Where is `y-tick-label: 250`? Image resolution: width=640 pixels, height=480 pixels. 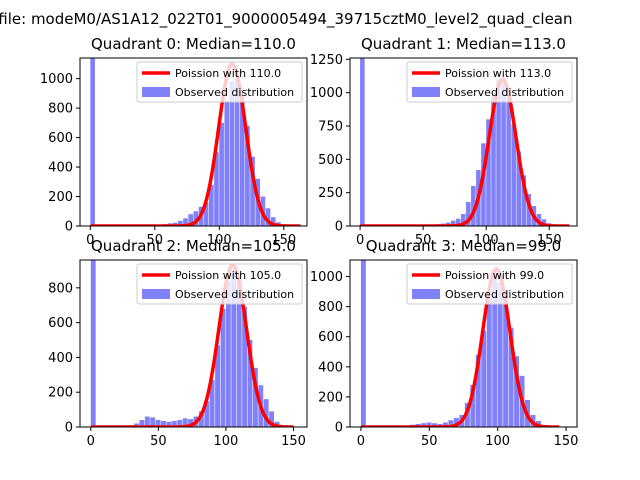 y-tick-label: 250 is located at coordinates (330, 193).